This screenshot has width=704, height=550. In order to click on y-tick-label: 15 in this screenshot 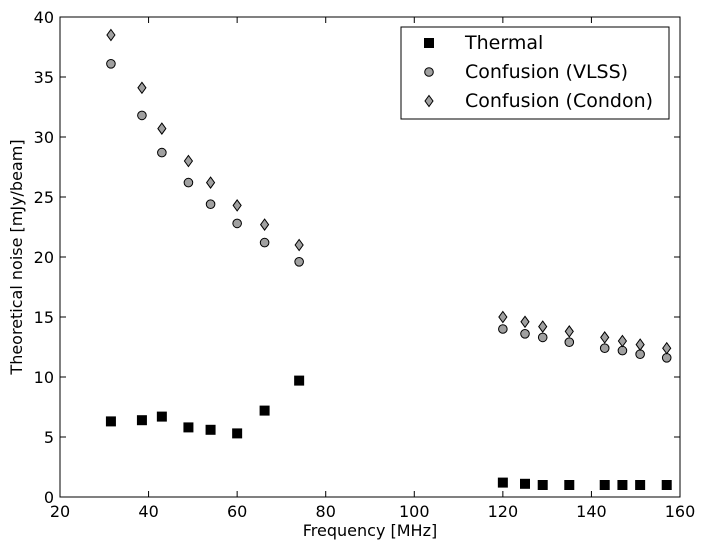, I will do `click(44, 317)`.